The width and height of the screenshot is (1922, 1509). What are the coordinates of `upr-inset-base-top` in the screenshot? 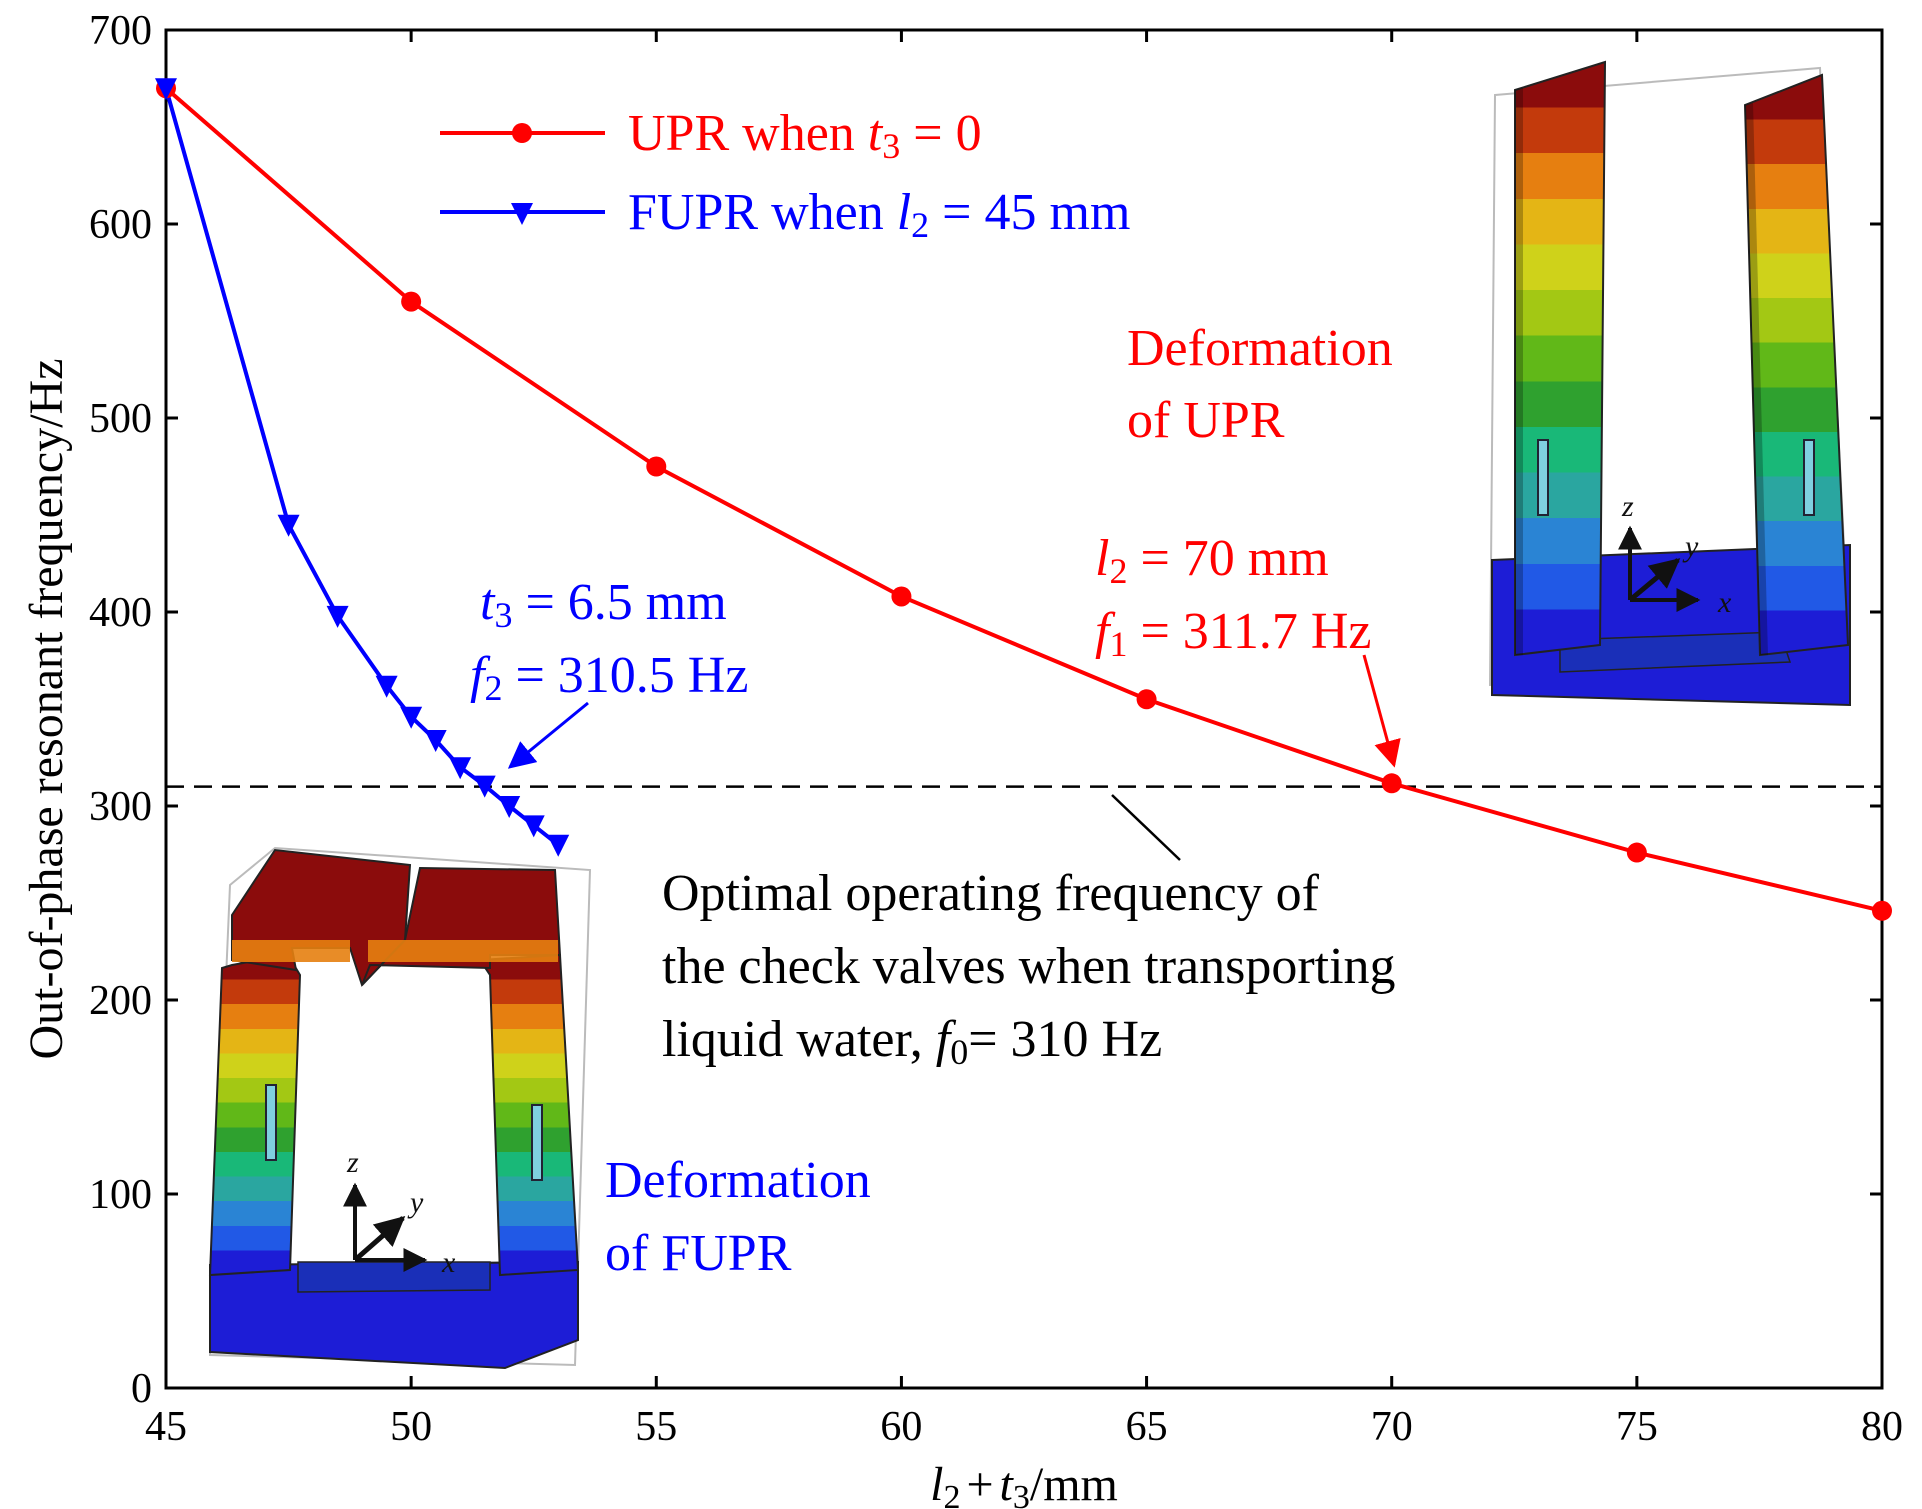 It's located at (1675, 652).